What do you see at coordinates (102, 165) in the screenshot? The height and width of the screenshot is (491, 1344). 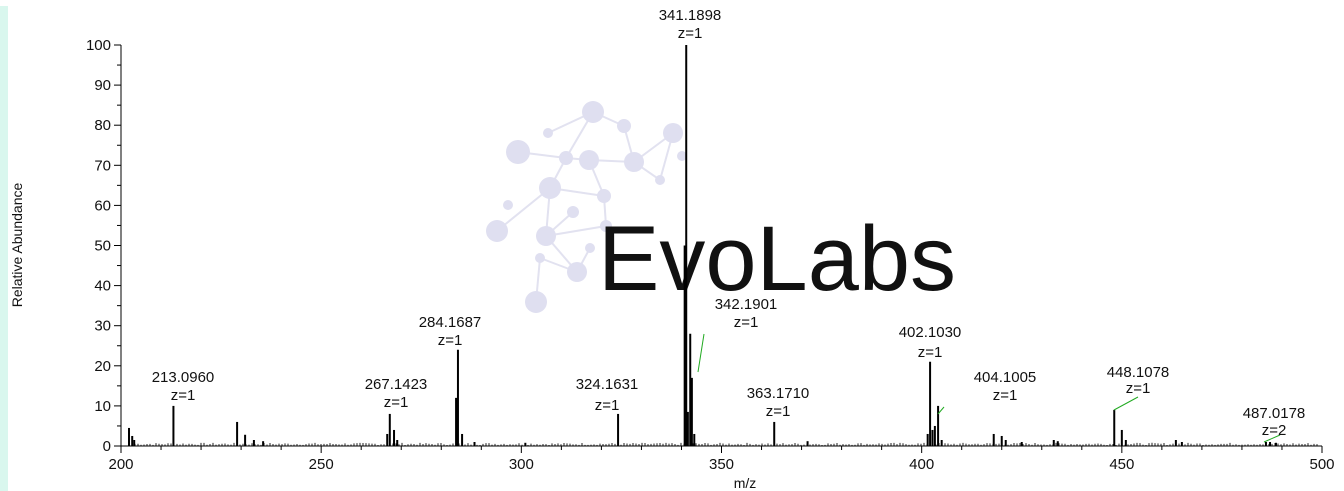 I see `y-tick-label: 70` at bounding box center [102, 165].